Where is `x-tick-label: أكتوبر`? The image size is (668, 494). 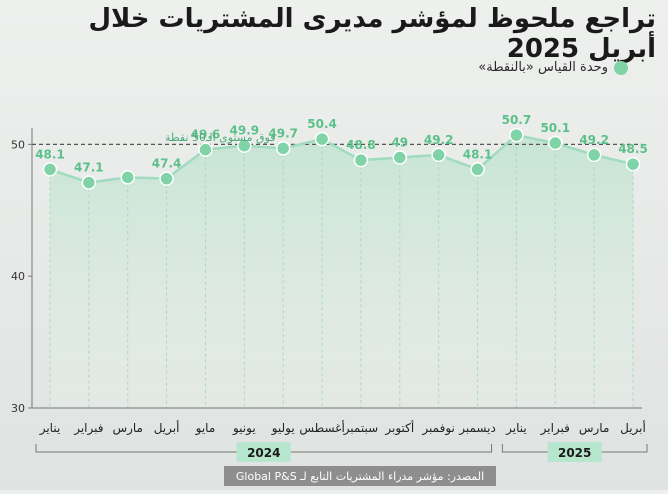 x-tick-label: أكتوبر is located at coordinates (399, 428).